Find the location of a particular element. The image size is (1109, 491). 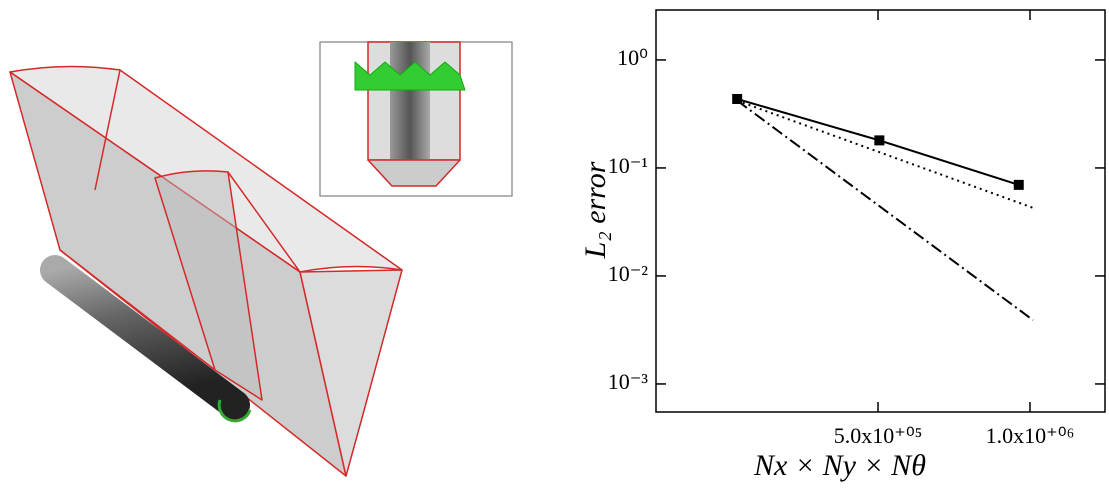

x-tick-label: 1.0x10⁺⁰⁶ is located at coordinates (1030, 435).